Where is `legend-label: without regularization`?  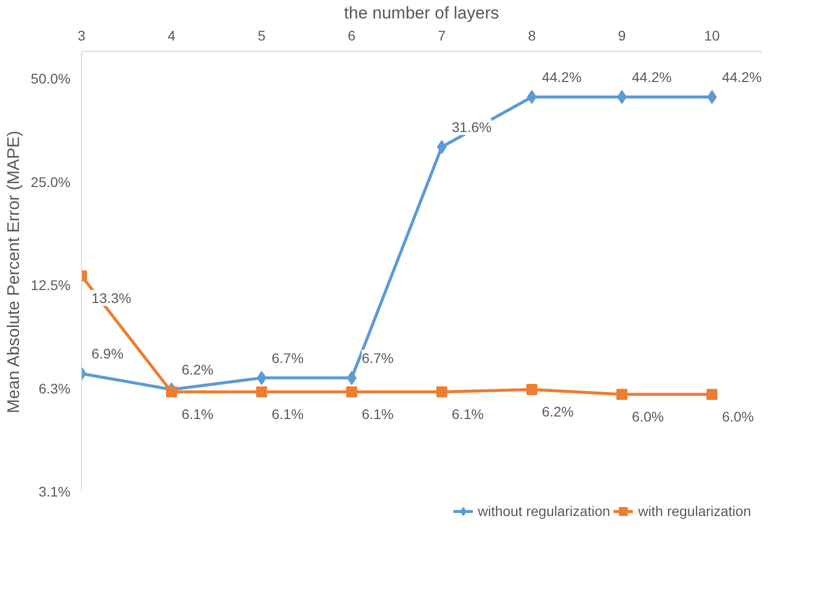 legend-label: without regularization is located at coordinates (544, 511).